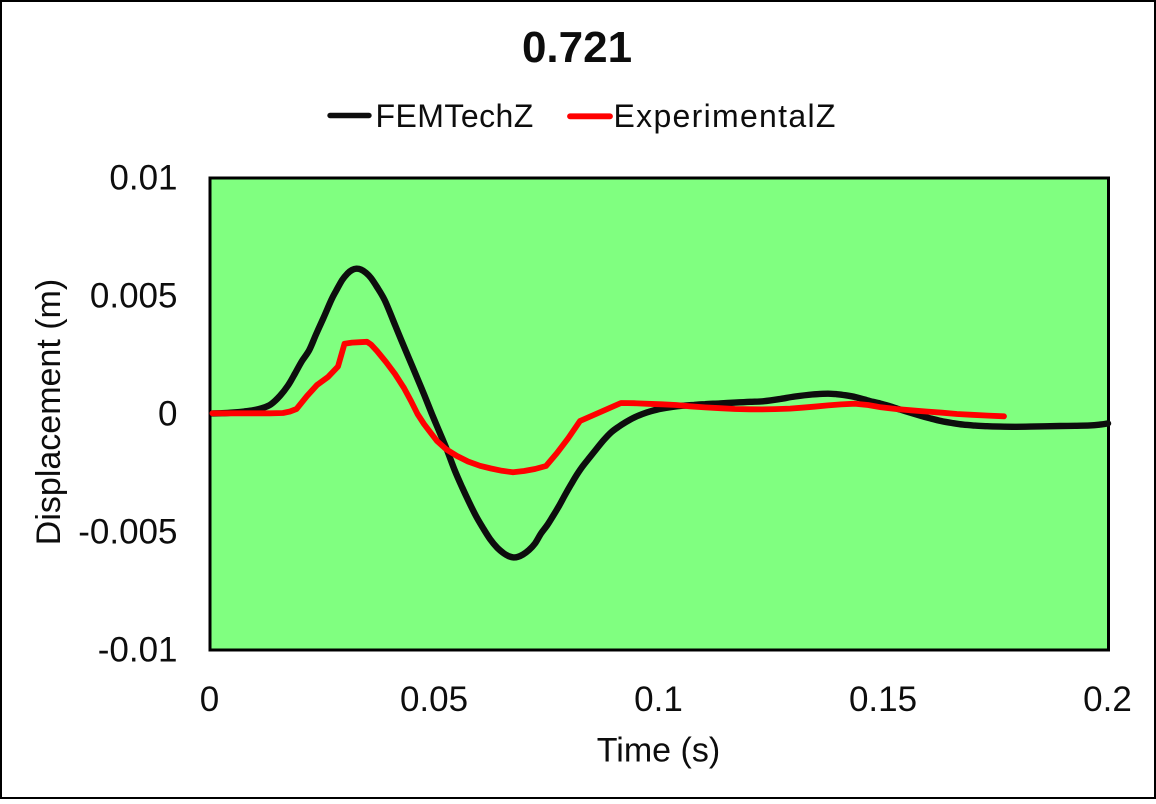  Describe the element at coordinates (658, 699) in the screenshot. I see `svg-text: 0.1` at that location.